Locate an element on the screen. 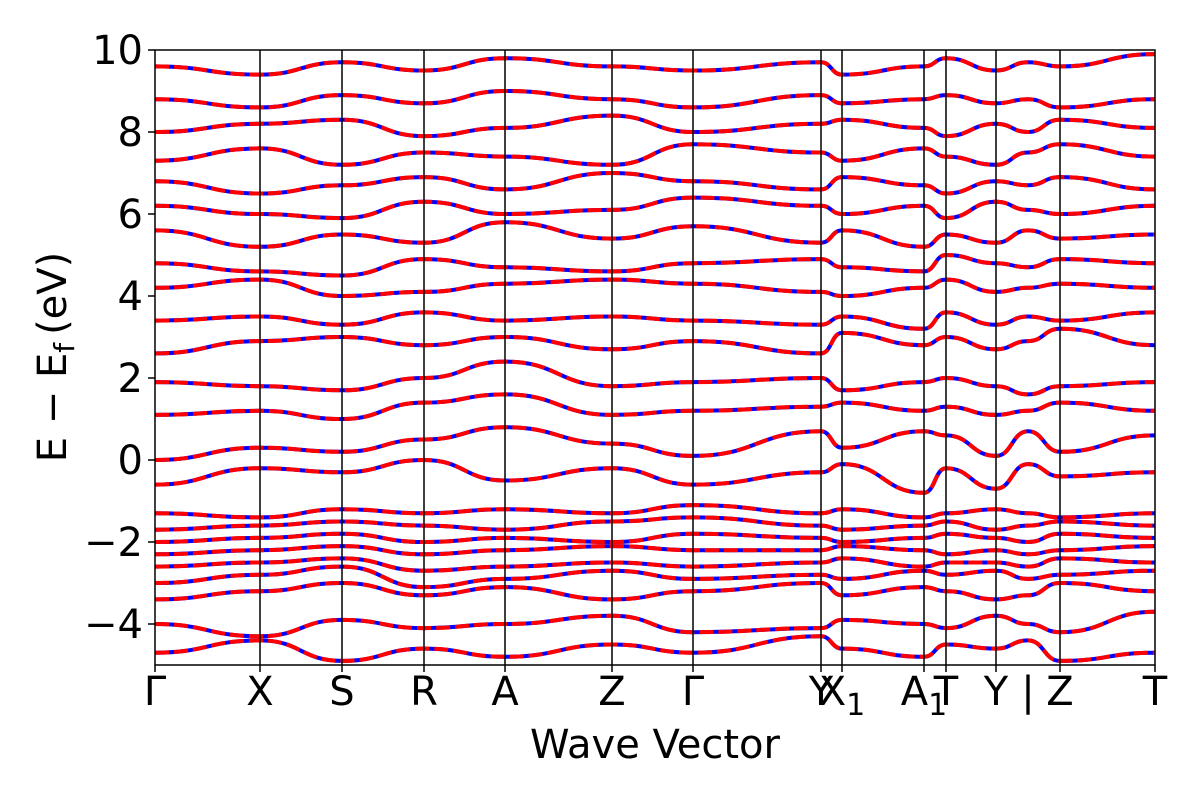  y-tick-label: −2 is located at coordinates (113, 543).